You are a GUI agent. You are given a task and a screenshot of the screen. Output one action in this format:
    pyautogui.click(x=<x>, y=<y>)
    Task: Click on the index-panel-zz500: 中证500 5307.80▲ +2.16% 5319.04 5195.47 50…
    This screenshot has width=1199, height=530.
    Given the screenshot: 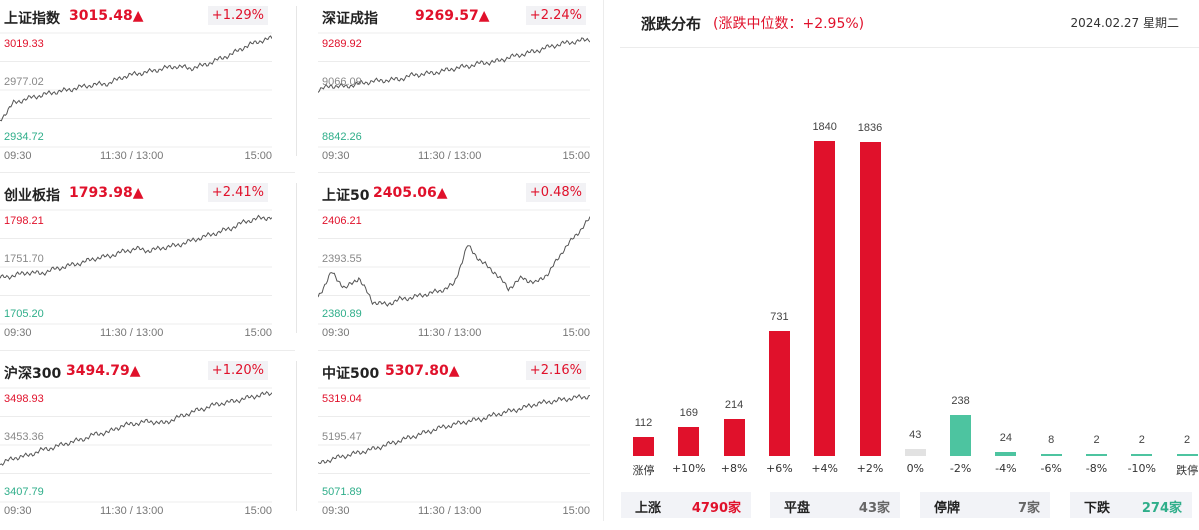 What is the action you would take?
    pyautogui.click(x=454, y=442)
    